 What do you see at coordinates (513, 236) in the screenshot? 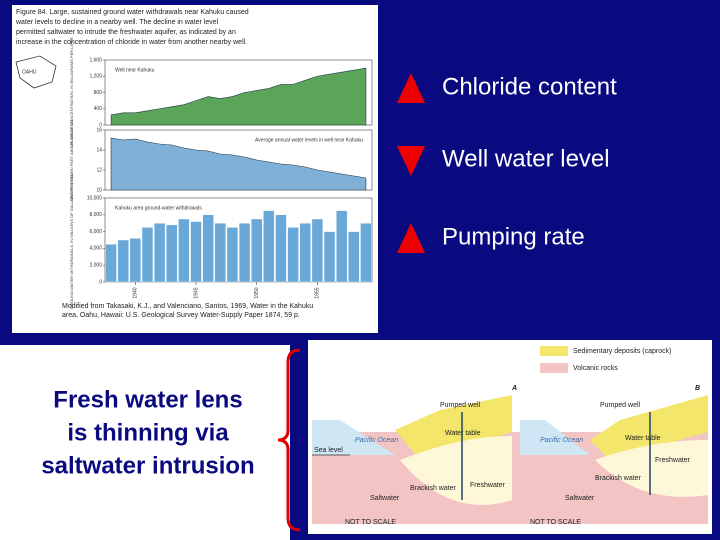
I see `label: Pumping rate` at bounding box center [513, 236].